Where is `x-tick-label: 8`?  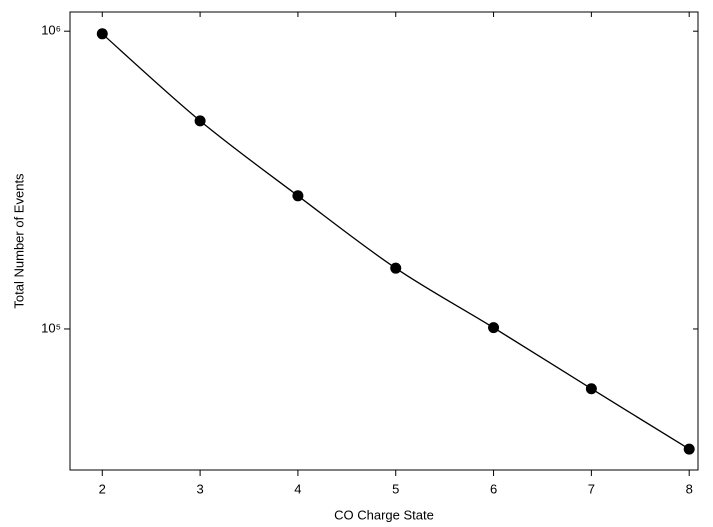
x-tick-label: 8 is located at coordinates (689, 488).